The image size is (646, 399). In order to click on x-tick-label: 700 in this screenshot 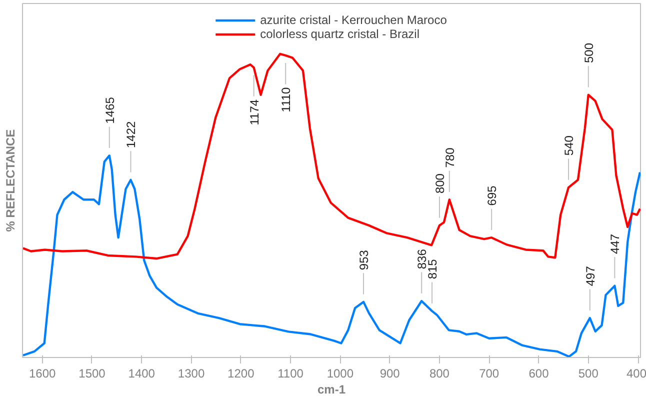, I will do `click(489, 373)`.